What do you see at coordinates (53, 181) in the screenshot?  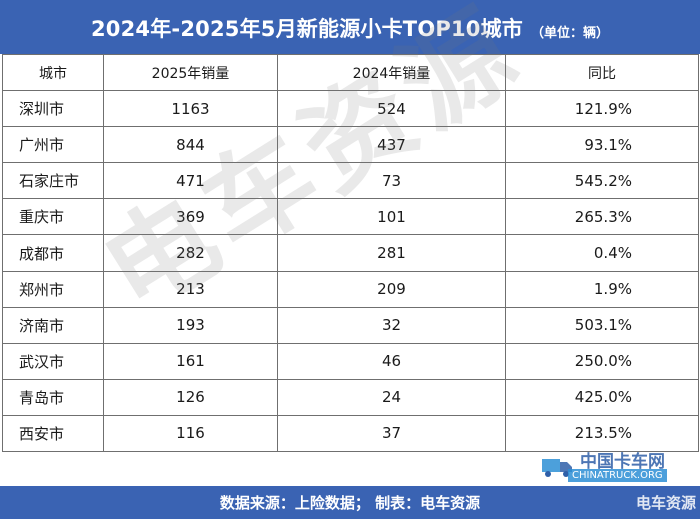 I see `cell-city: 石家庄市` at bounding box center [53, 181].